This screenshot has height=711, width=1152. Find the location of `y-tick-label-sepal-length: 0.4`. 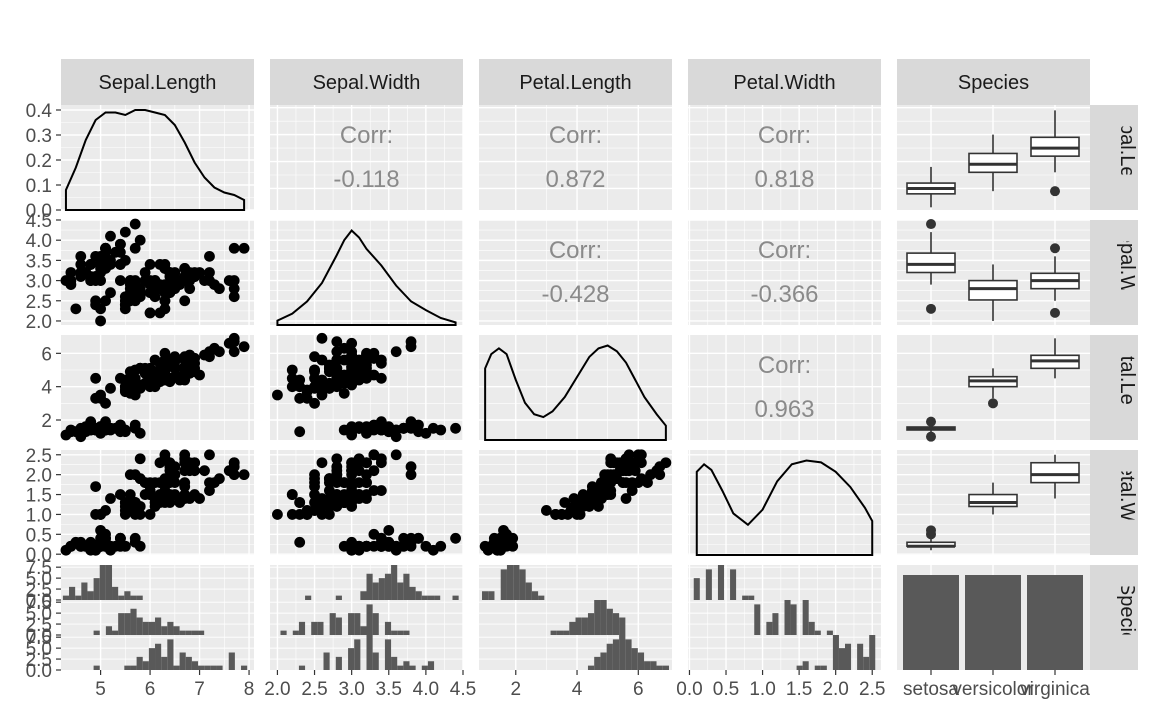

y-tick-label-sepal-length: 0.4 is located at coordinates (39, 111).